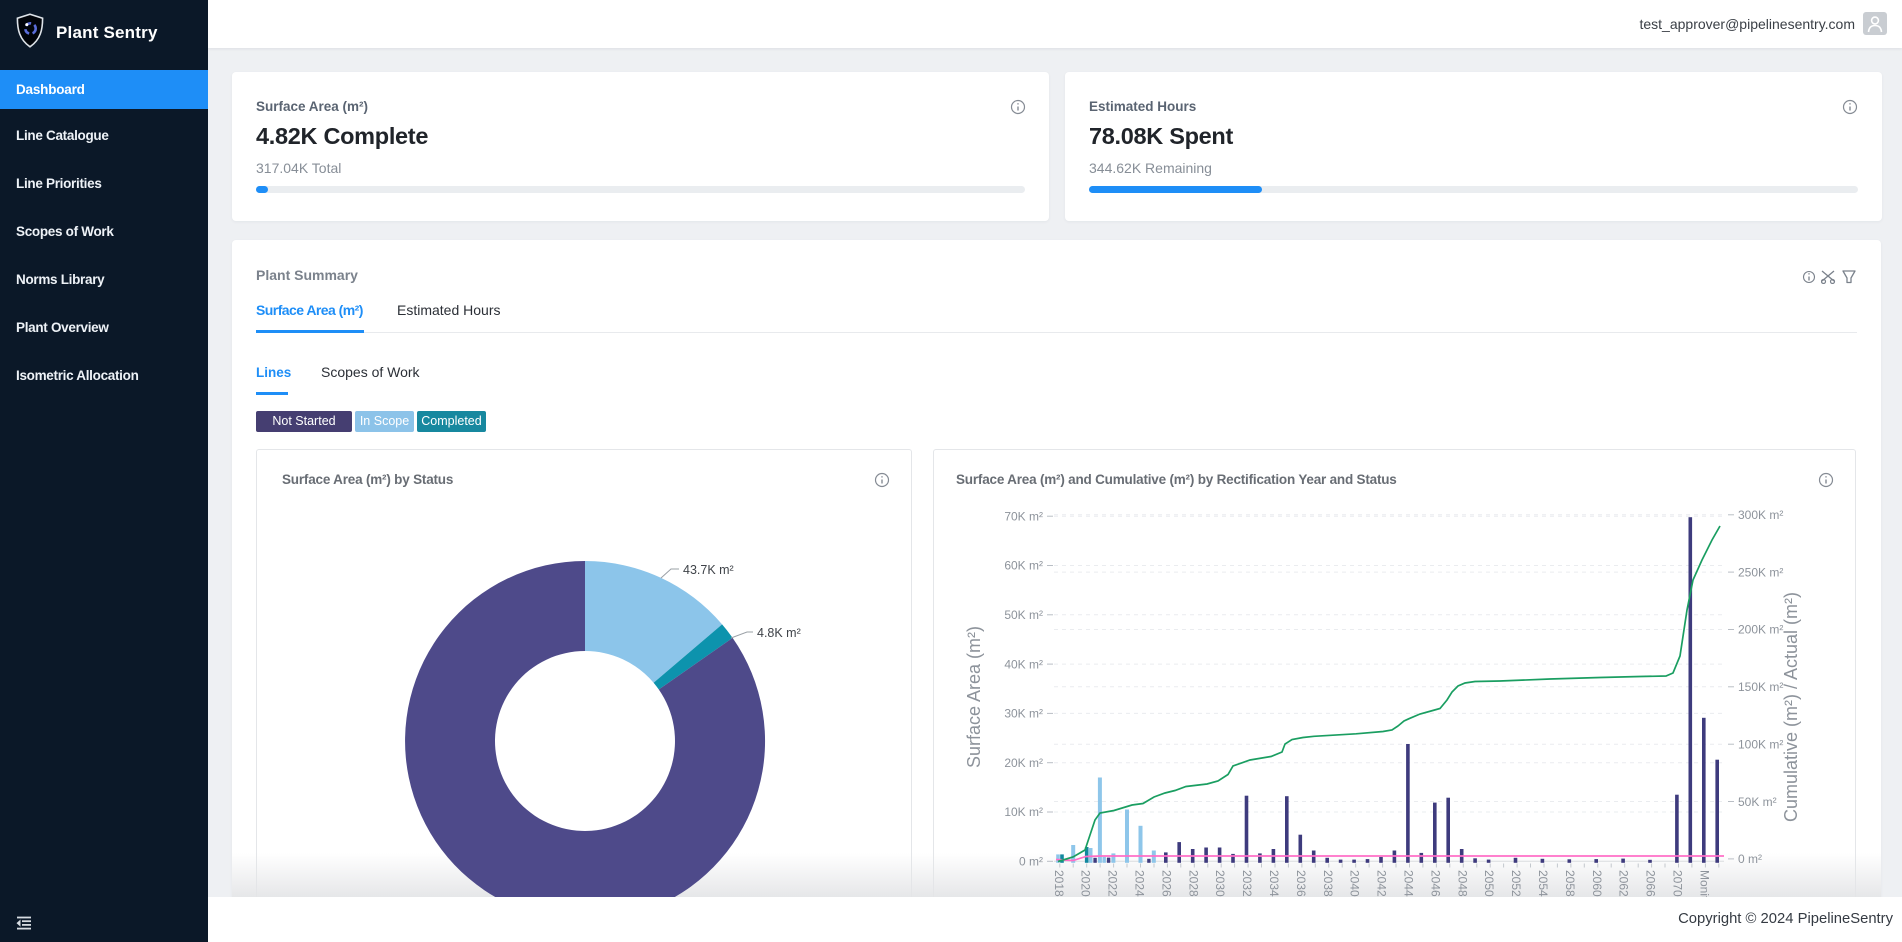  What do you see at coordinates (1023, 812) in the screenshot?
I see `svg-text: 10K m²` at bounding box center [1023, 812].